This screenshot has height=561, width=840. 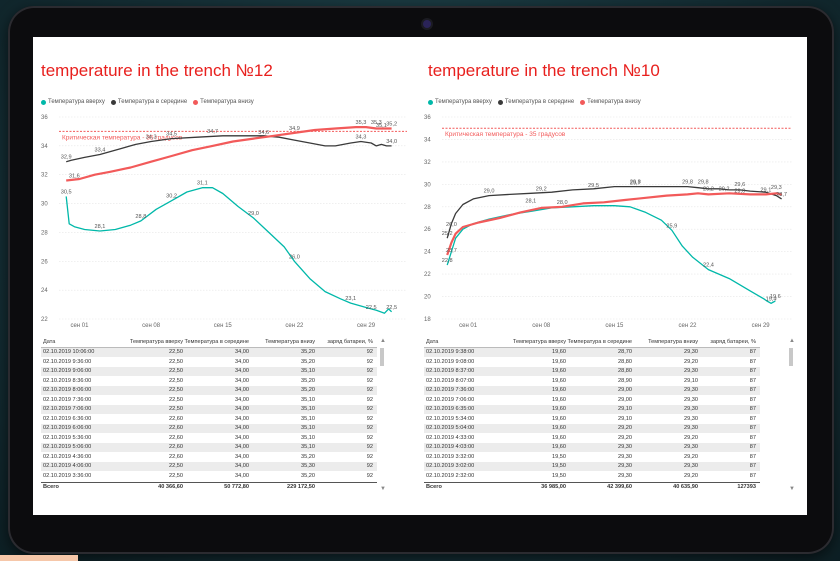 I want to click on table-row: 02.10.2019 7:06:00 19,60 29,00 29,30 87, so click(x=592, y=400).